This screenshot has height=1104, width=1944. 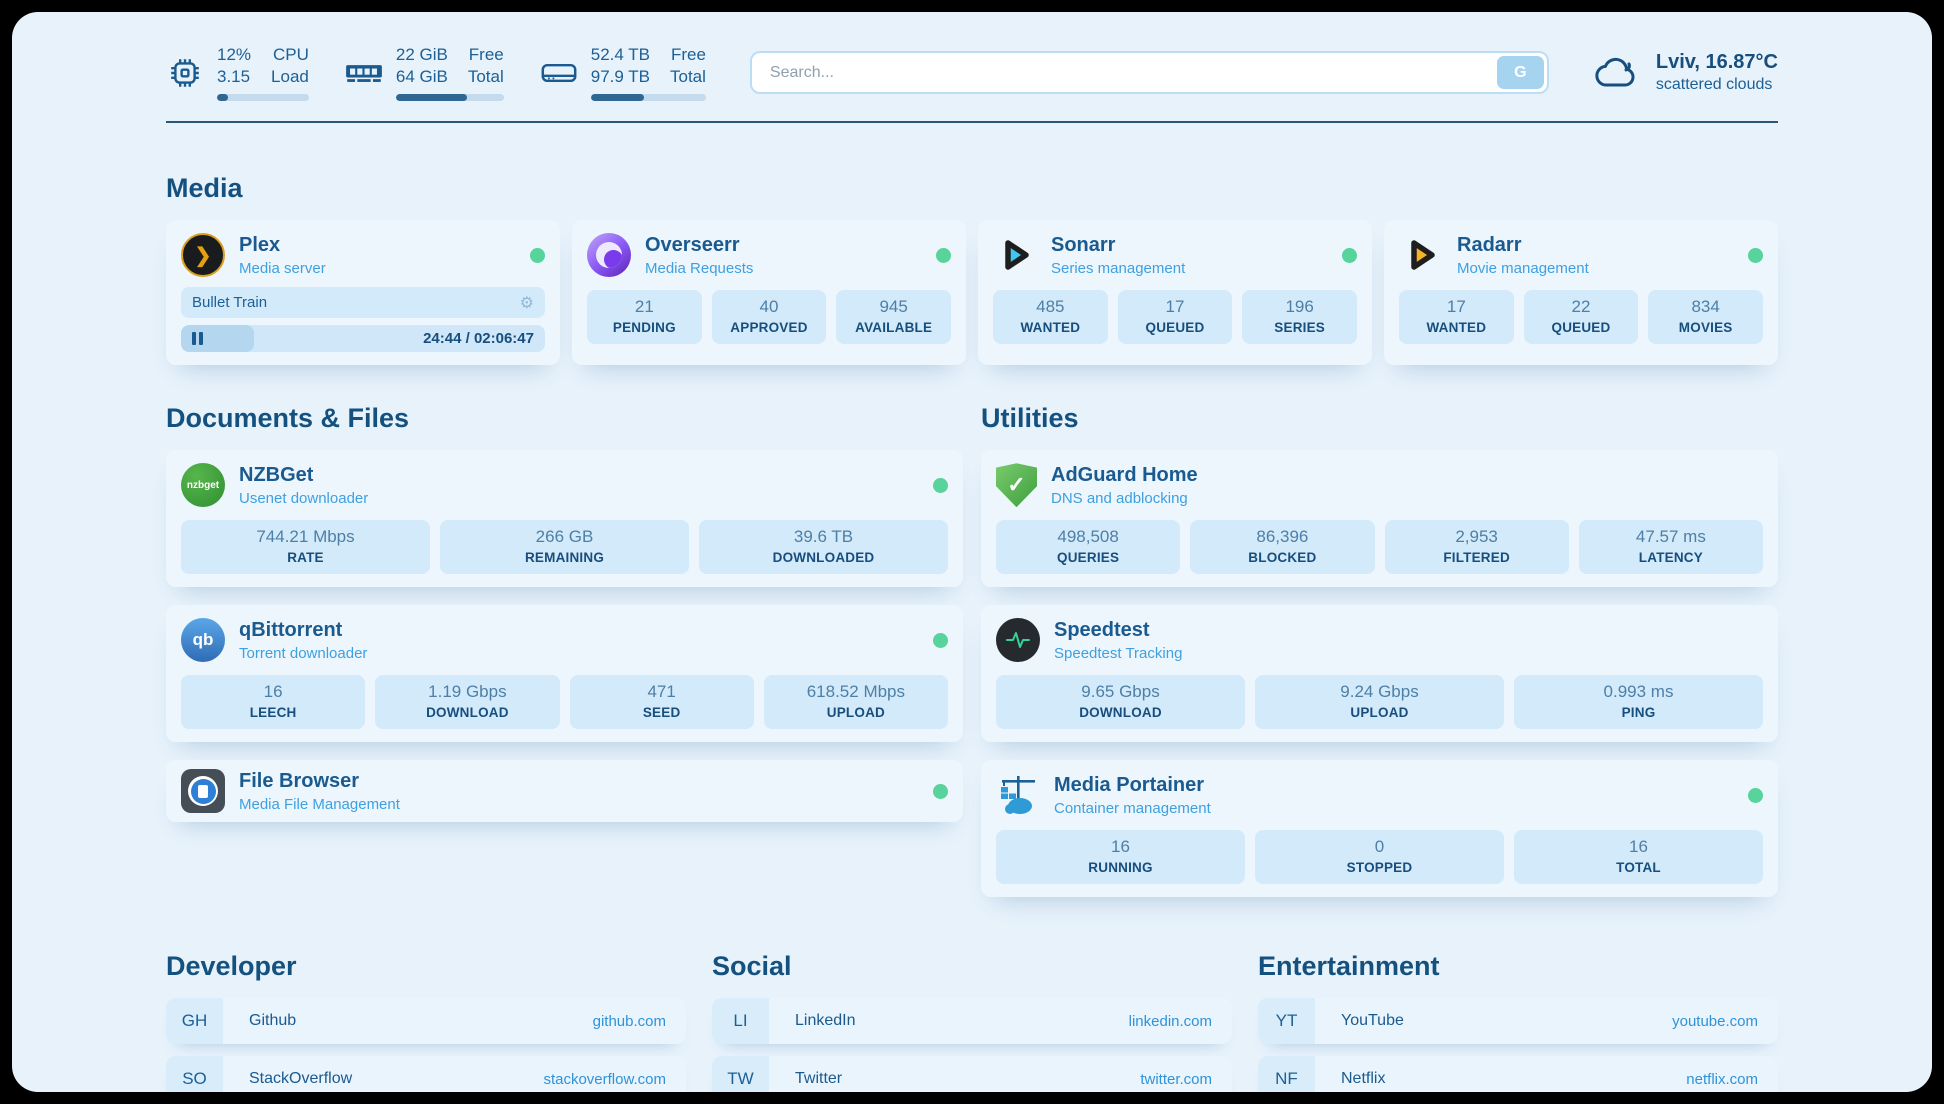 What do you see at coordinates (1685, 72) in the screenshot?
I see `weather-widget: Lviv, 16.87°C scattered clouds` at bounding box center [1685, 72].